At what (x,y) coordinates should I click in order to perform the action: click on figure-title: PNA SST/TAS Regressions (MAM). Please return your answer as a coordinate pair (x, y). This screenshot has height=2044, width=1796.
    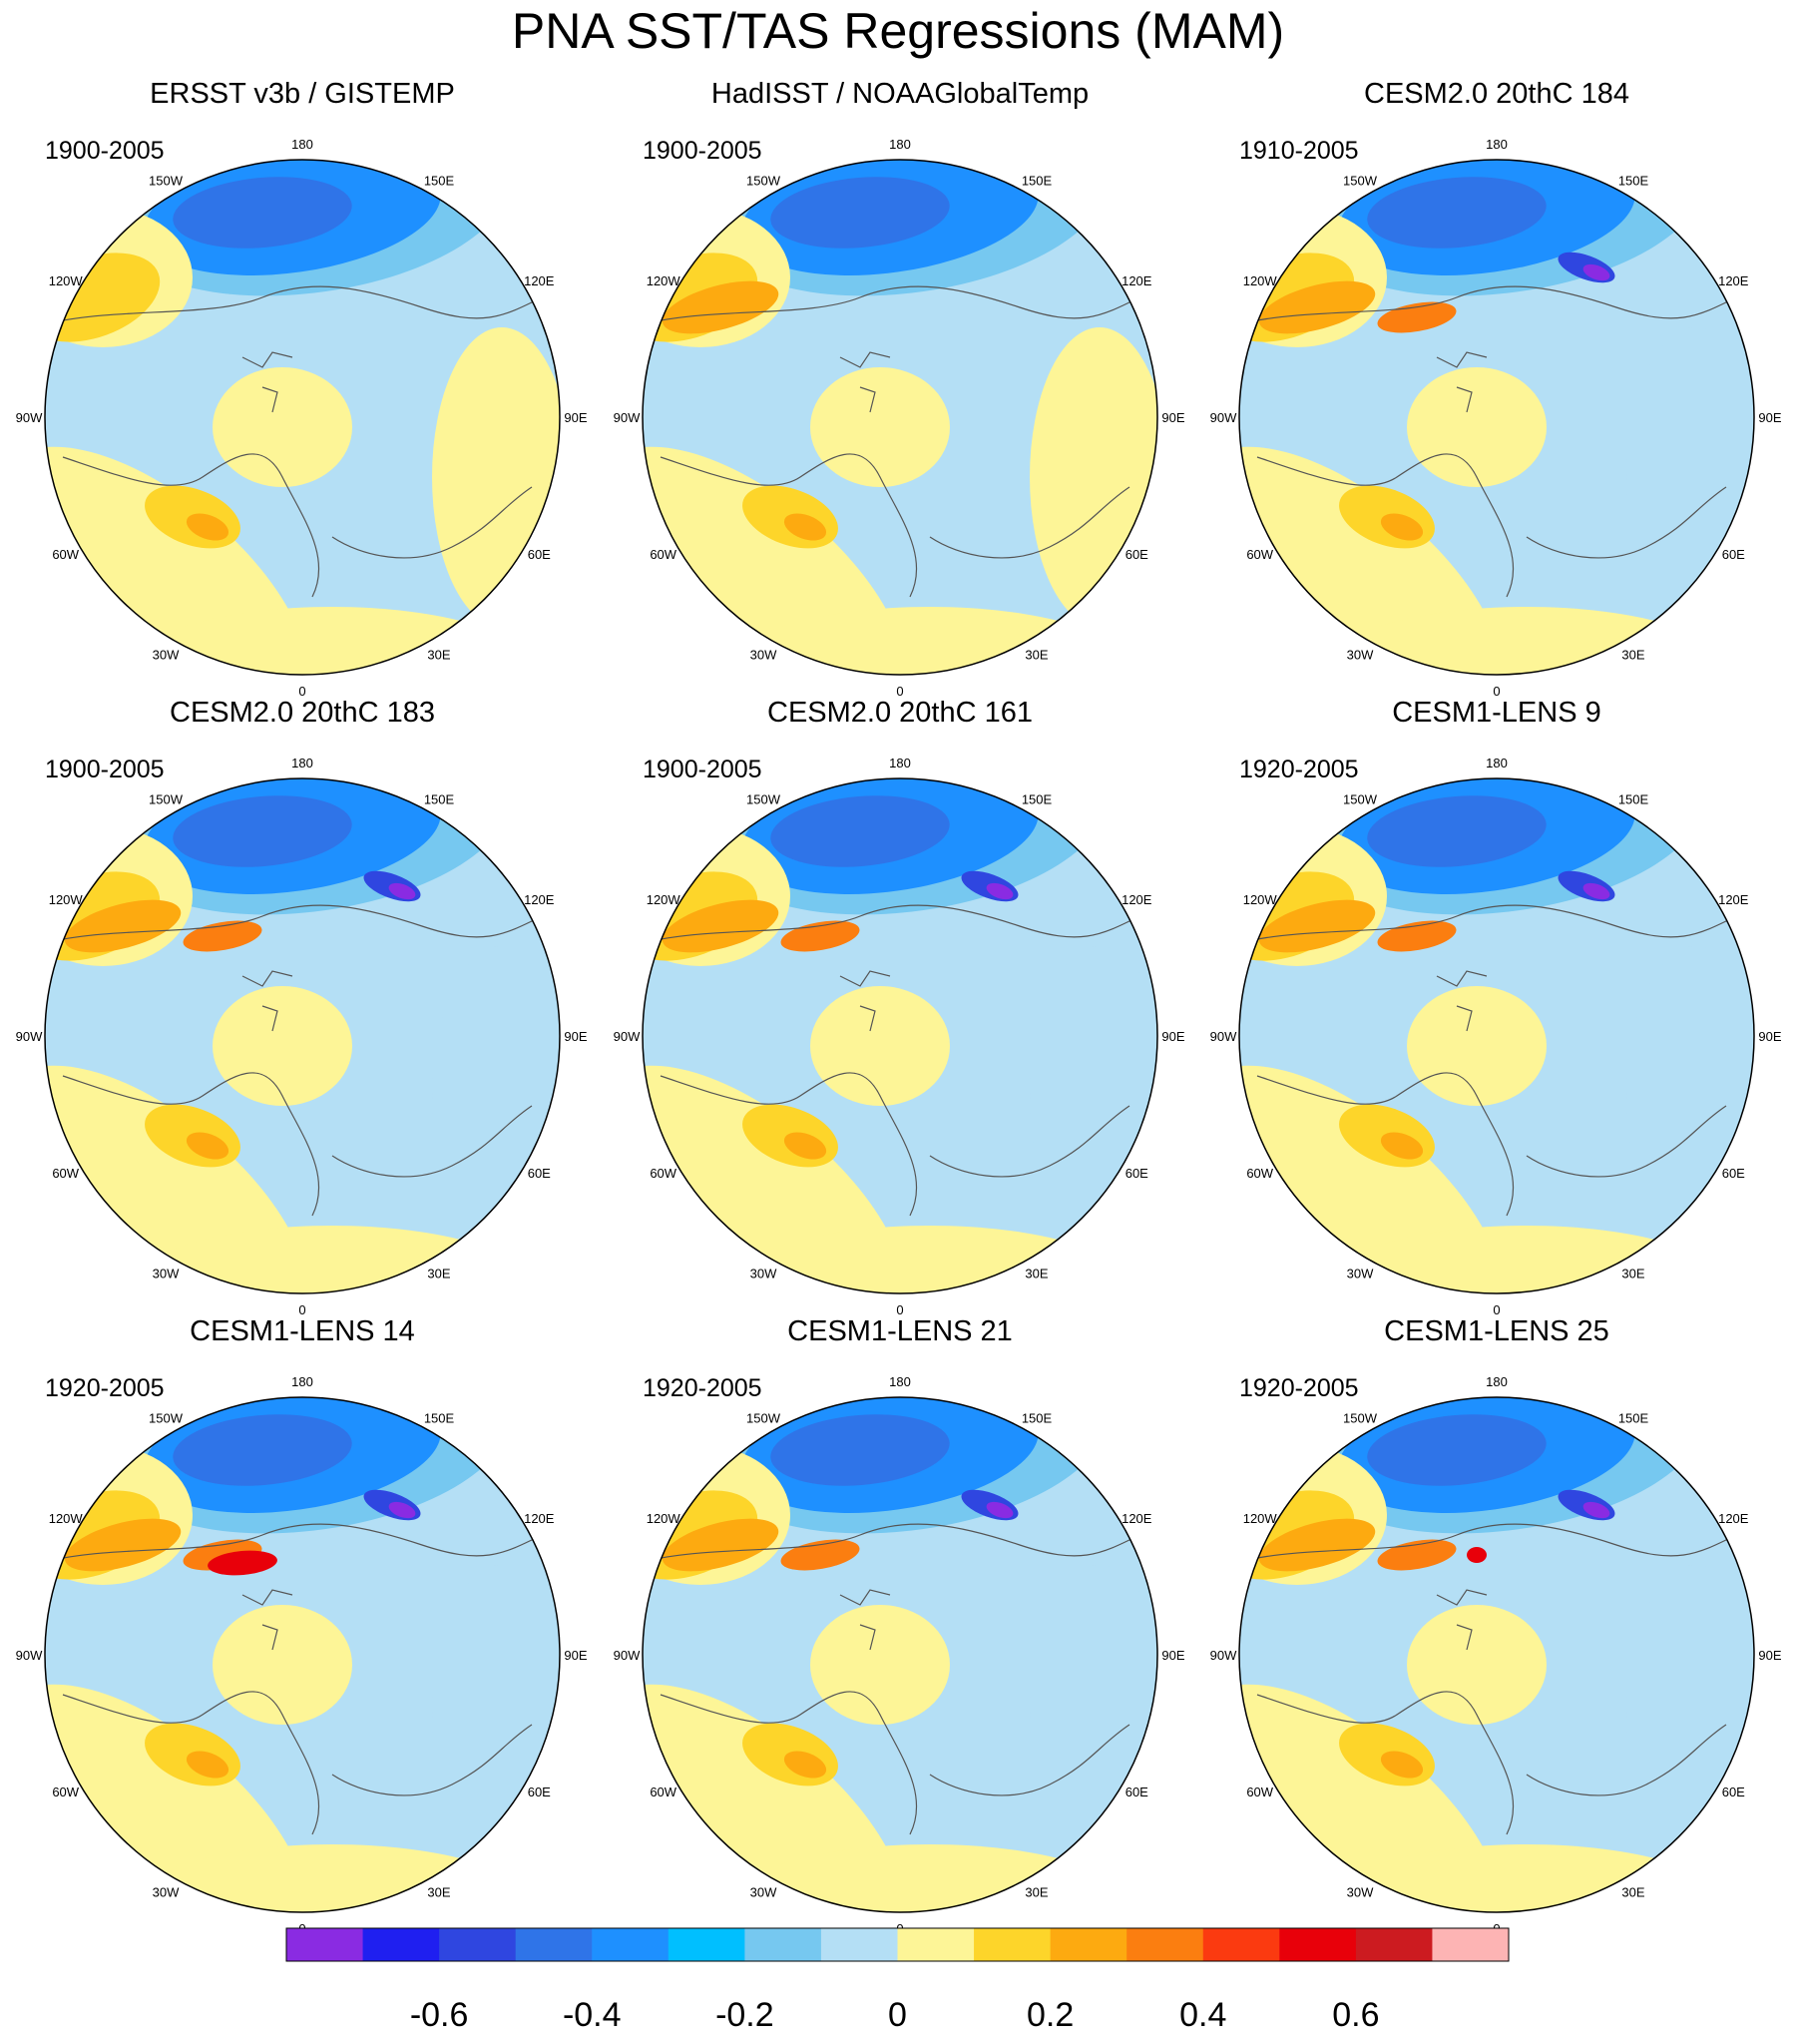
    Looking at the image, I should click on (898, 31).